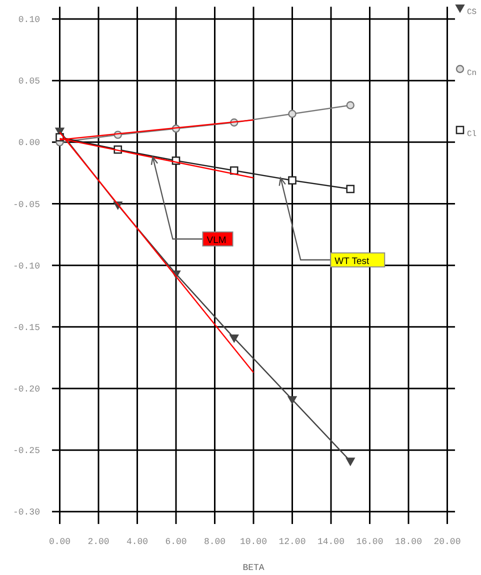 Image resolution: width=481 pixels, height=575 pixels. Describe the element at coordinates (215, 542) in the screenshot. I see `x-tick-label: 8.00` at that location.